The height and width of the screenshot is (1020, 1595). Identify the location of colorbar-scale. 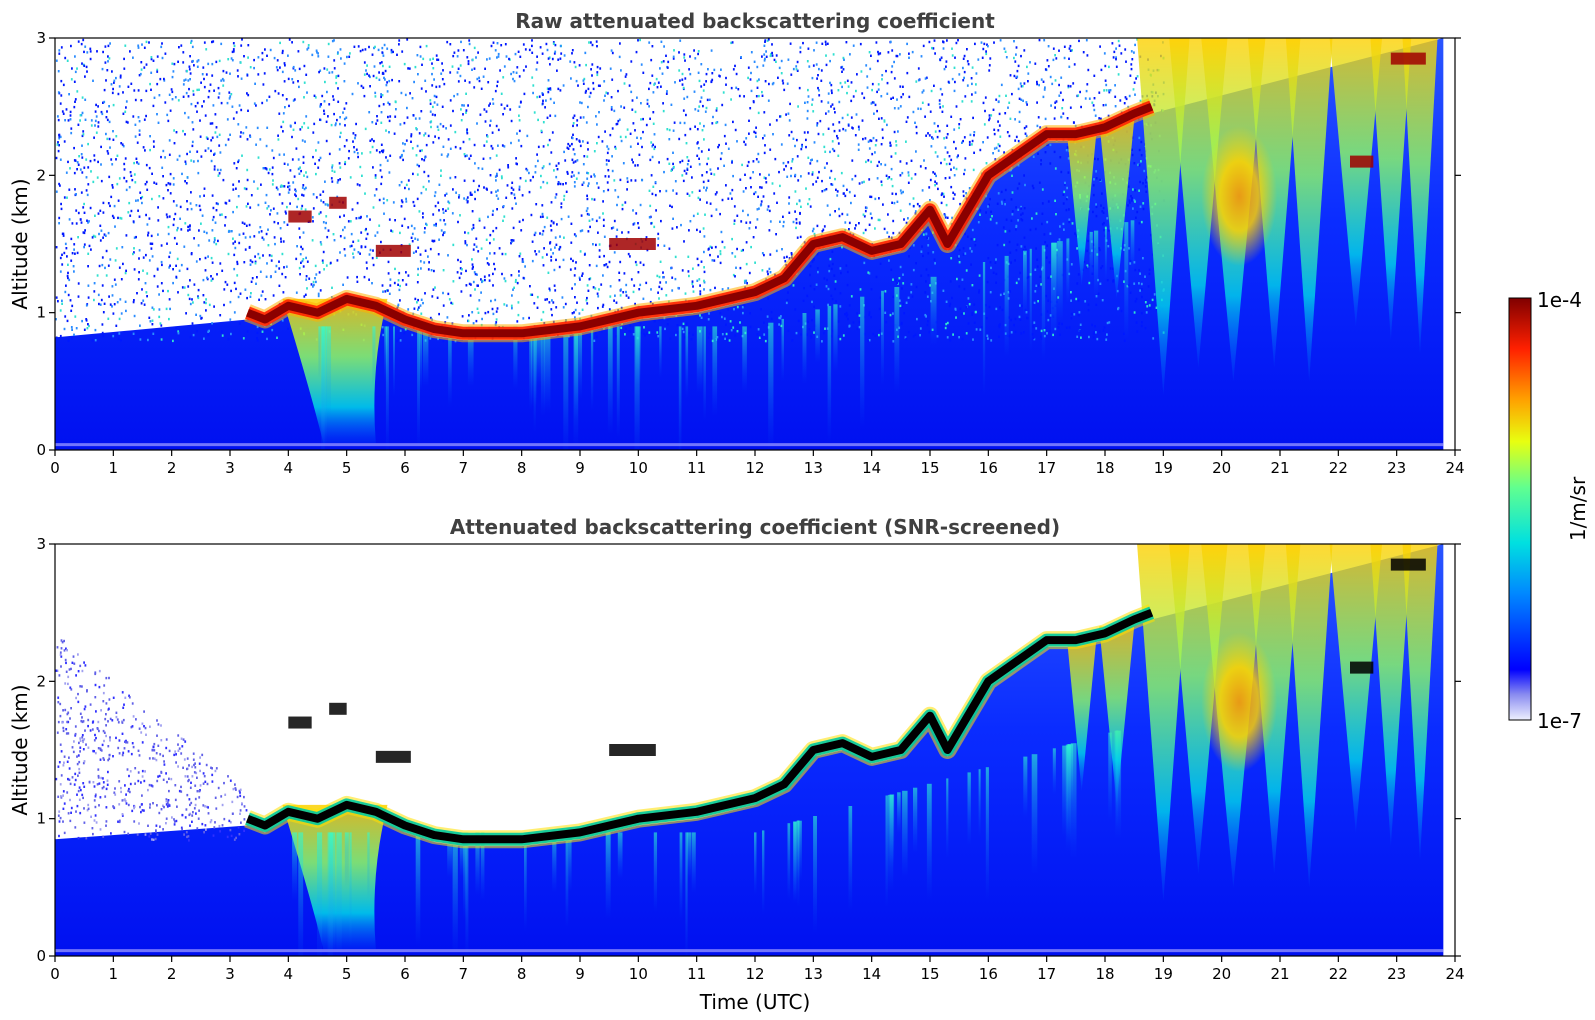
(1520, 509).